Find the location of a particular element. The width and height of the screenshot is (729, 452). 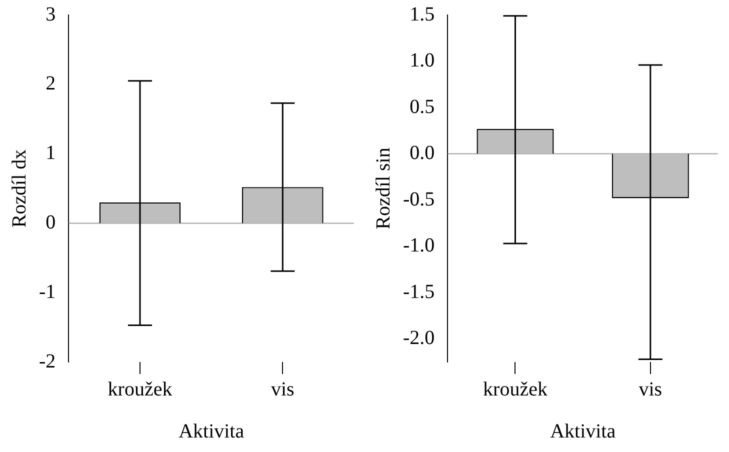

y-tick-label: -2 is located at coordinates (47, 361).